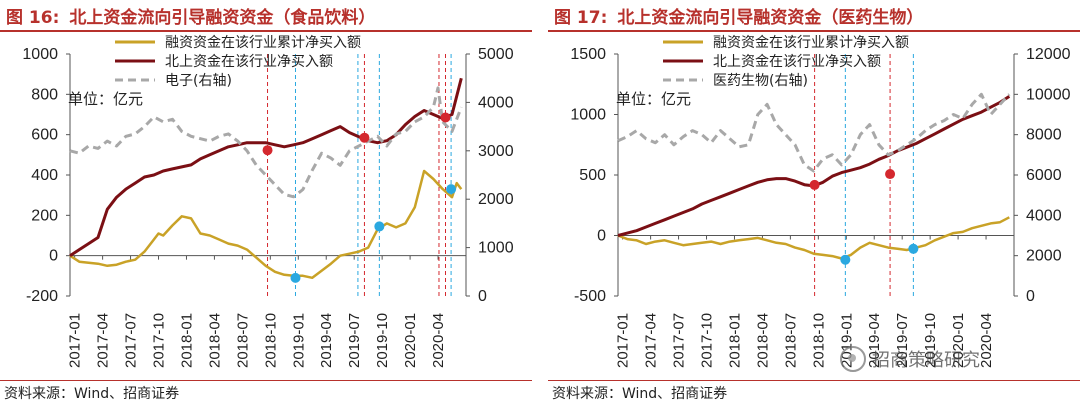 This screenshot has height=408, width=1080. What do you see at coordinates (33, 17) in the screenshot?
I see `figure-number: 图 16:` at bounding box center [33, 17].